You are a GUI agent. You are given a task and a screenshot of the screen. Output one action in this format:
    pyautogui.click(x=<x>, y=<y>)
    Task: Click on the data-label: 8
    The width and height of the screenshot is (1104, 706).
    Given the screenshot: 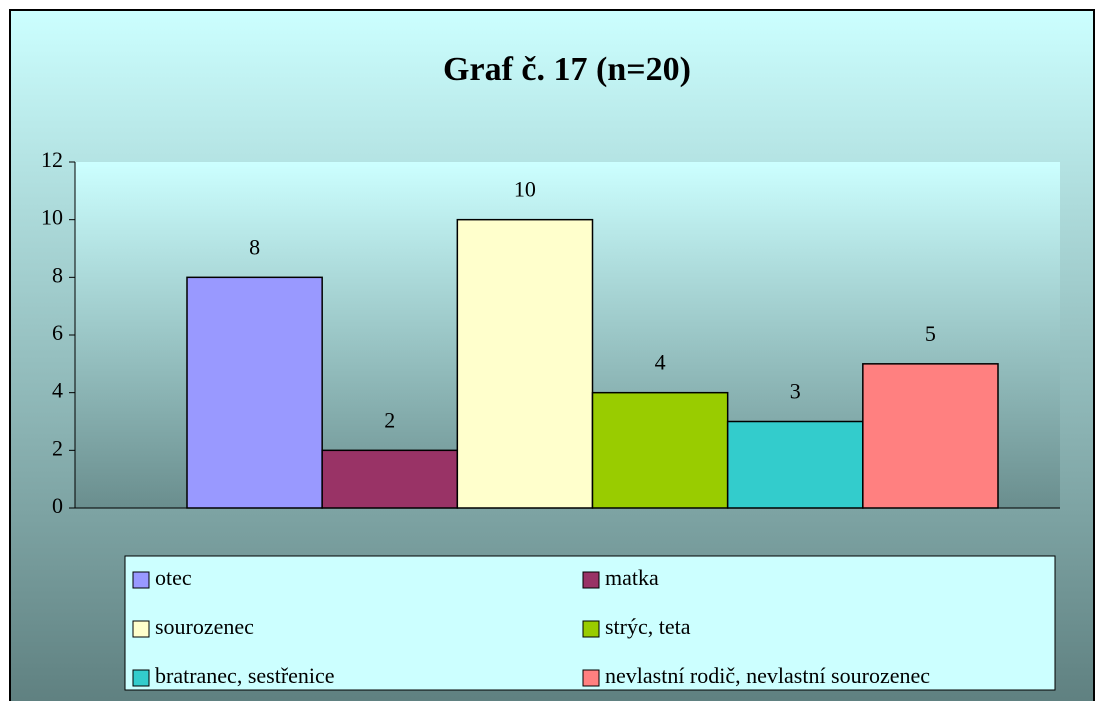 What is the action you would take?
    pyautogui.click(x=254, y=246)
    